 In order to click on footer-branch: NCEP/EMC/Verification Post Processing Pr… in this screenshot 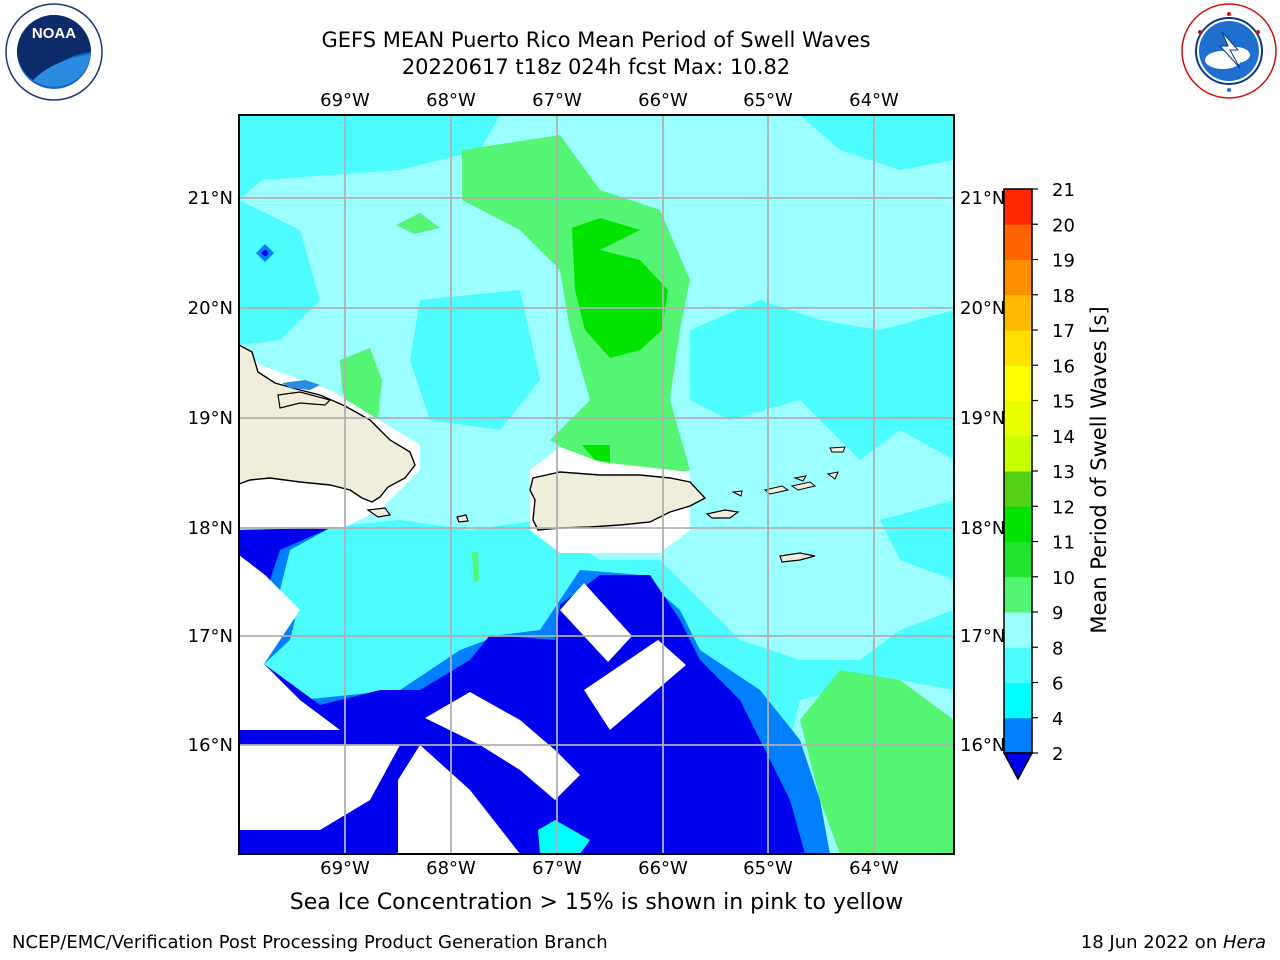, I will do `click(310, 942)`.